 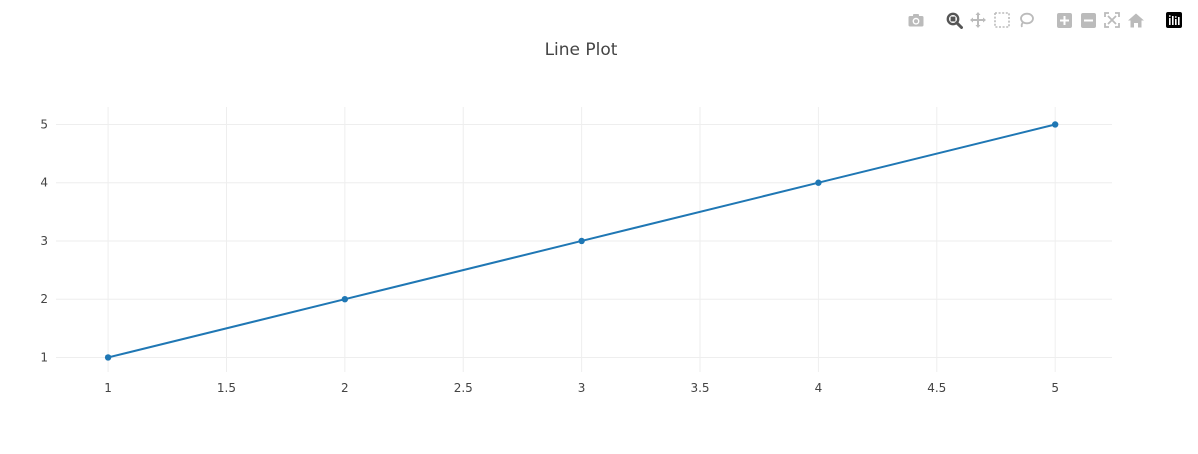 What do you see at coordinates (699, 388) in the screenshot?
I see `x-tick-label: 3.5` at bounding box center [699, 388].